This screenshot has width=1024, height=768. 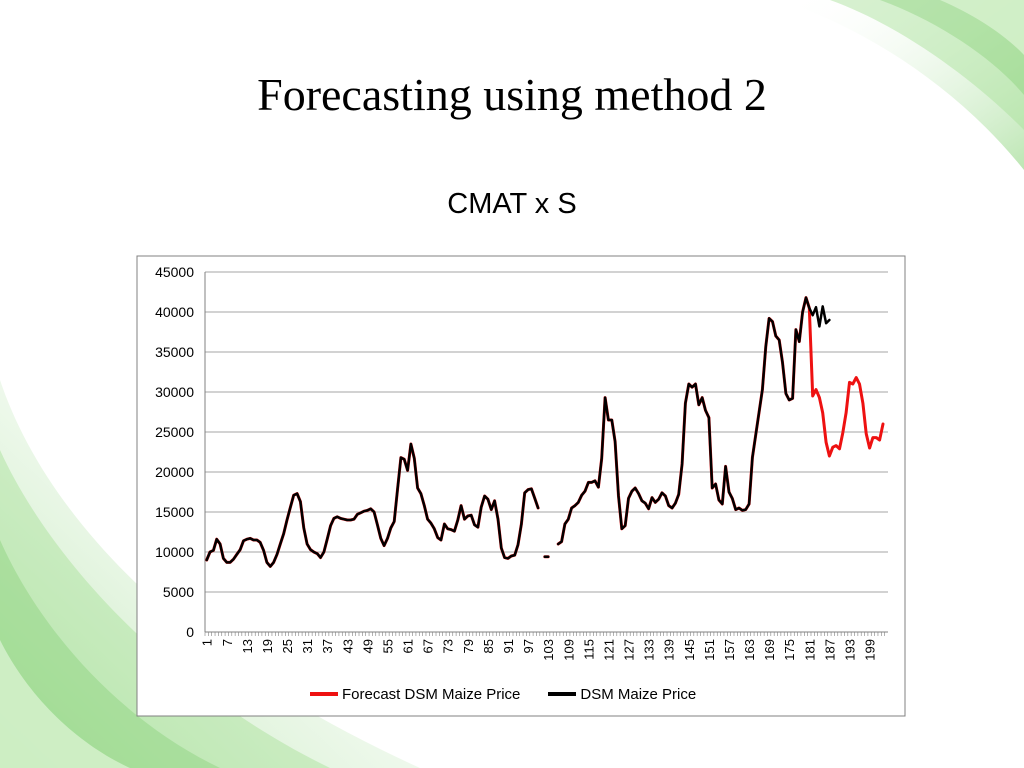 I want to click on chart-legend: Forecast DSM Maize Price DSM Maize Price, so click(x=517, y=694).